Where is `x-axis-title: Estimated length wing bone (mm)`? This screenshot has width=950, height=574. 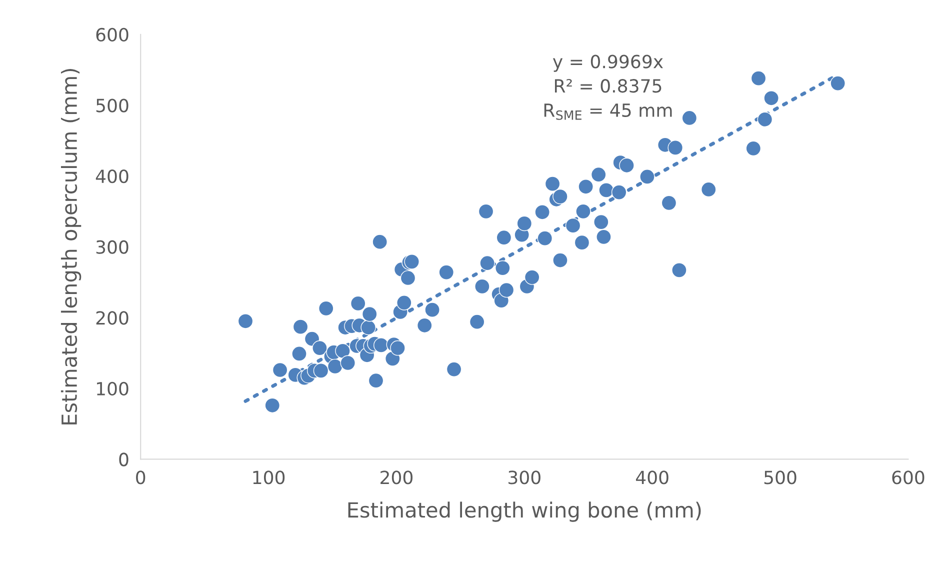 x-axis-title: Estimated length wing bone (mm) is located at coordinates (524, 512).